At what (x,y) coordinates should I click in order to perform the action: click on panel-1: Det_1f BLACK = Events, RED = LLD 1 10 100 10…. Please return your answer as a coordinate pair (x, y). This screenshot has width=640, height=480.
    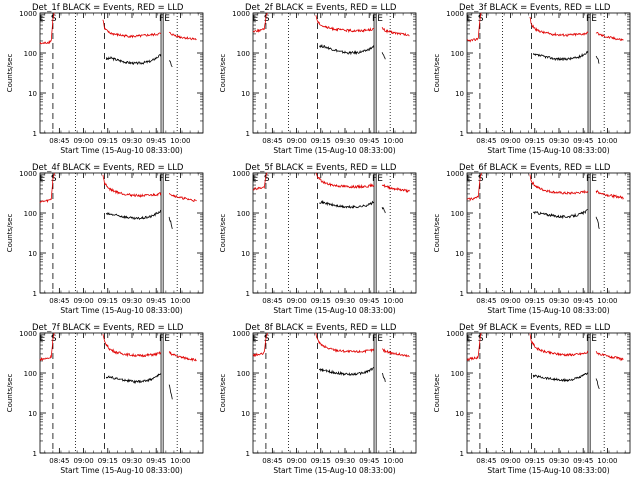
    Looking at the image, I should click on (105, 79).